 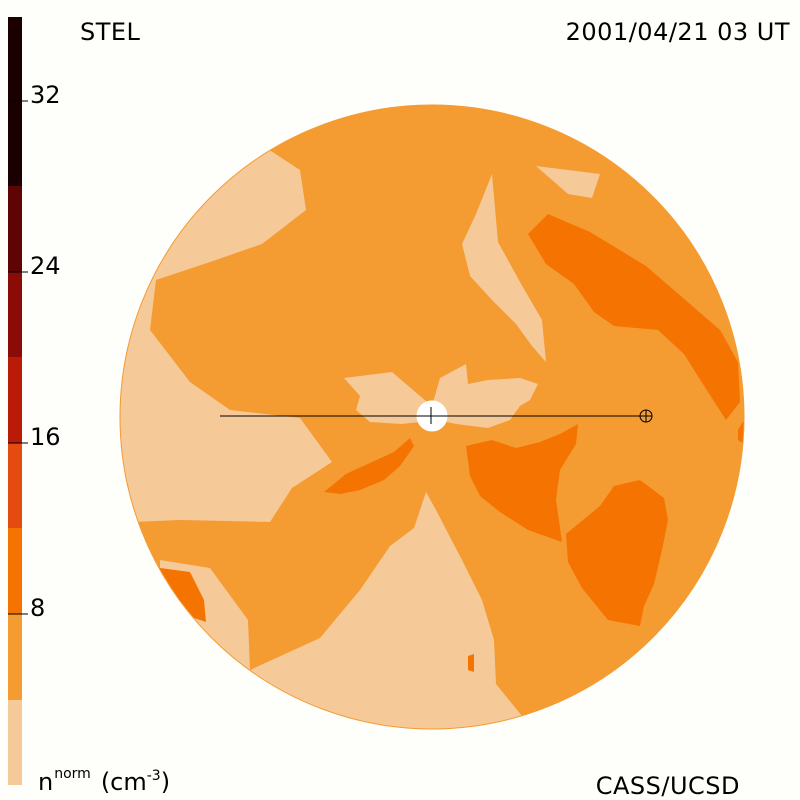 I want to click on tick-label-32: 32, so click(x=45, y=95).